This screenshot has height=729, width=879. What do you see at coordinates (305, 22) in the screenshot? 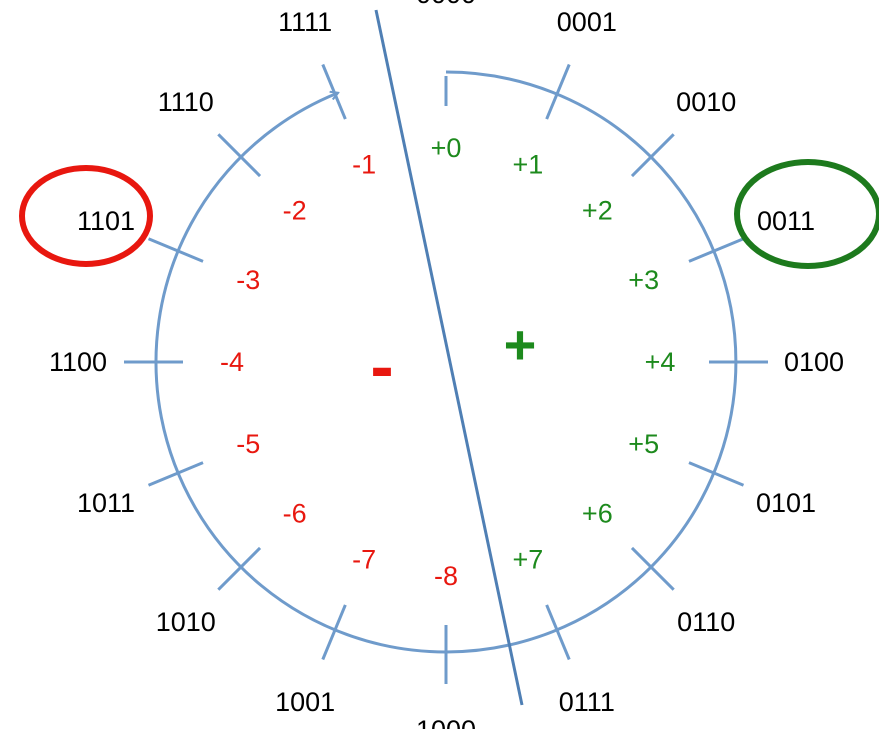
I see `binary-label-1111: 1111` at bounding box center [305, 22].